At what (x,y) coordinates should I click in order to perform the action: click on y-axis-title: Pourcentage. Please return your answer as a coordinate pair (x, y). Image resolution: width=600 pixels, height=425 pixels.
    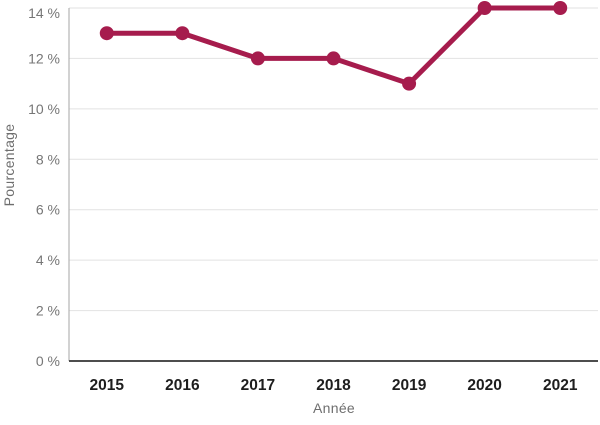
    Looking at the image, I should click on (9, 165).